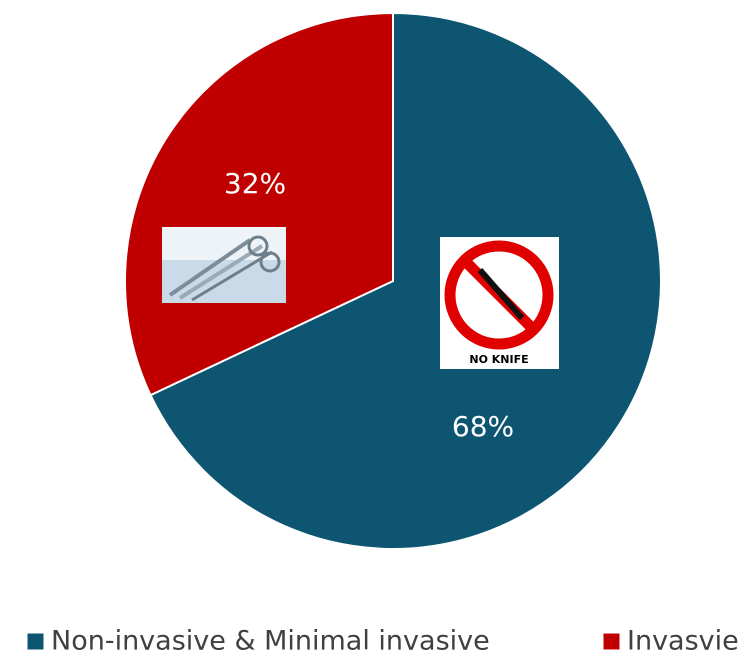 The height and width of the screenshot is (661, 756). I want to click on no-knife-icon: NO KNIFE, so click(499, 303).